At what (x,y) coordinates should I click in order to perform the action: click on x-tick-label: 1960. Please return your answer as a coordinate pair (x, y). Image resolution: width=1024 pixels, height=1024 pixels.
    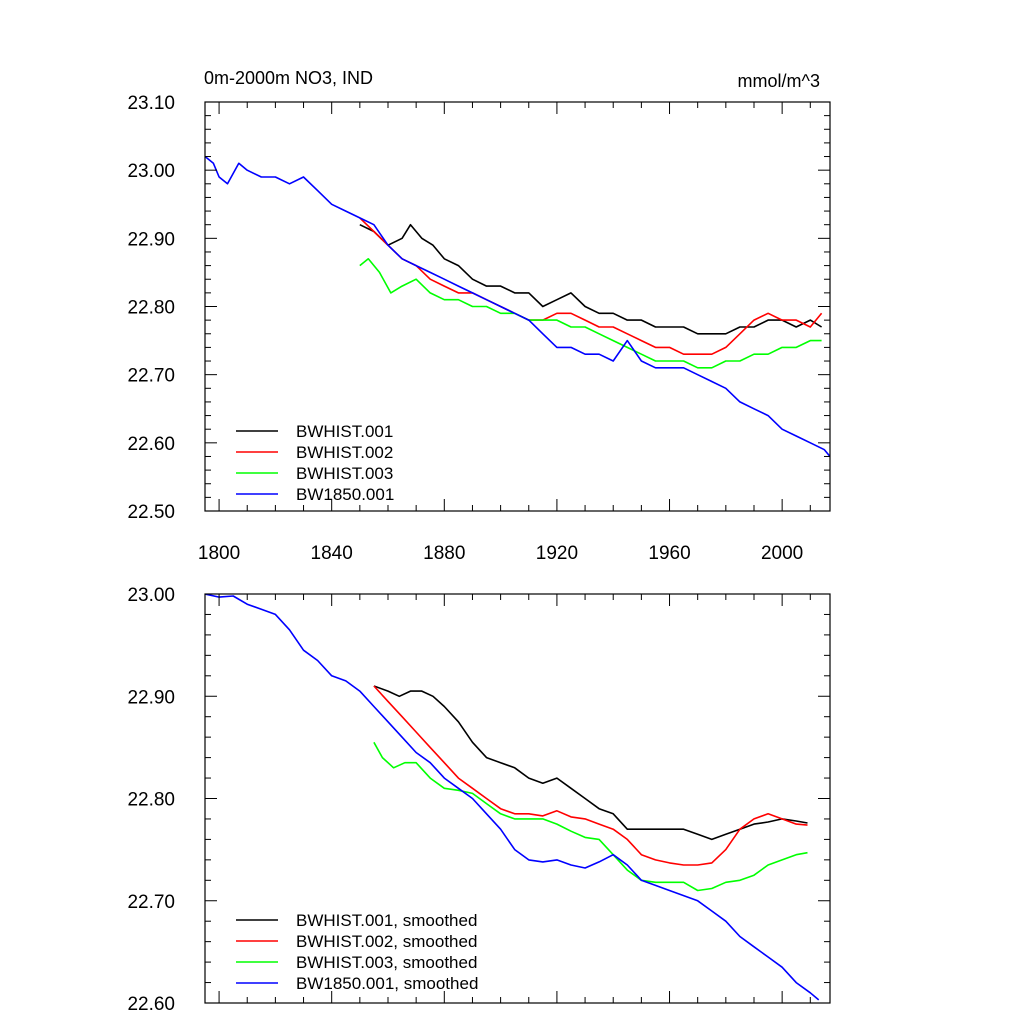
    Looking at the image, I should click on (669, 553).